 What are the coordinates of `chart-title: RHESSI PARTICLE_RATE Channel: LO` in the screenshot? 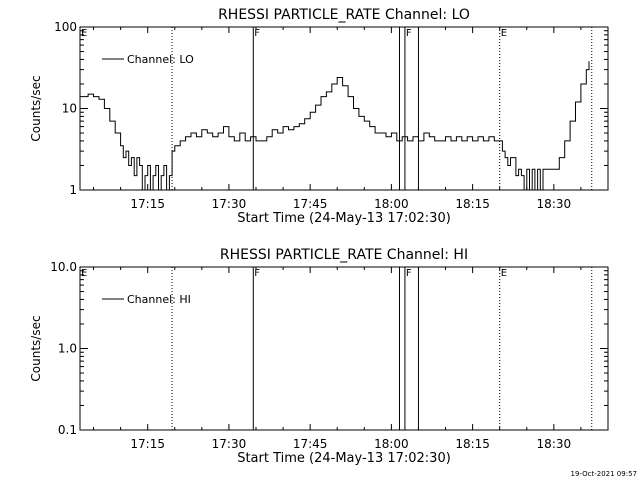 It's located at (344, 15).